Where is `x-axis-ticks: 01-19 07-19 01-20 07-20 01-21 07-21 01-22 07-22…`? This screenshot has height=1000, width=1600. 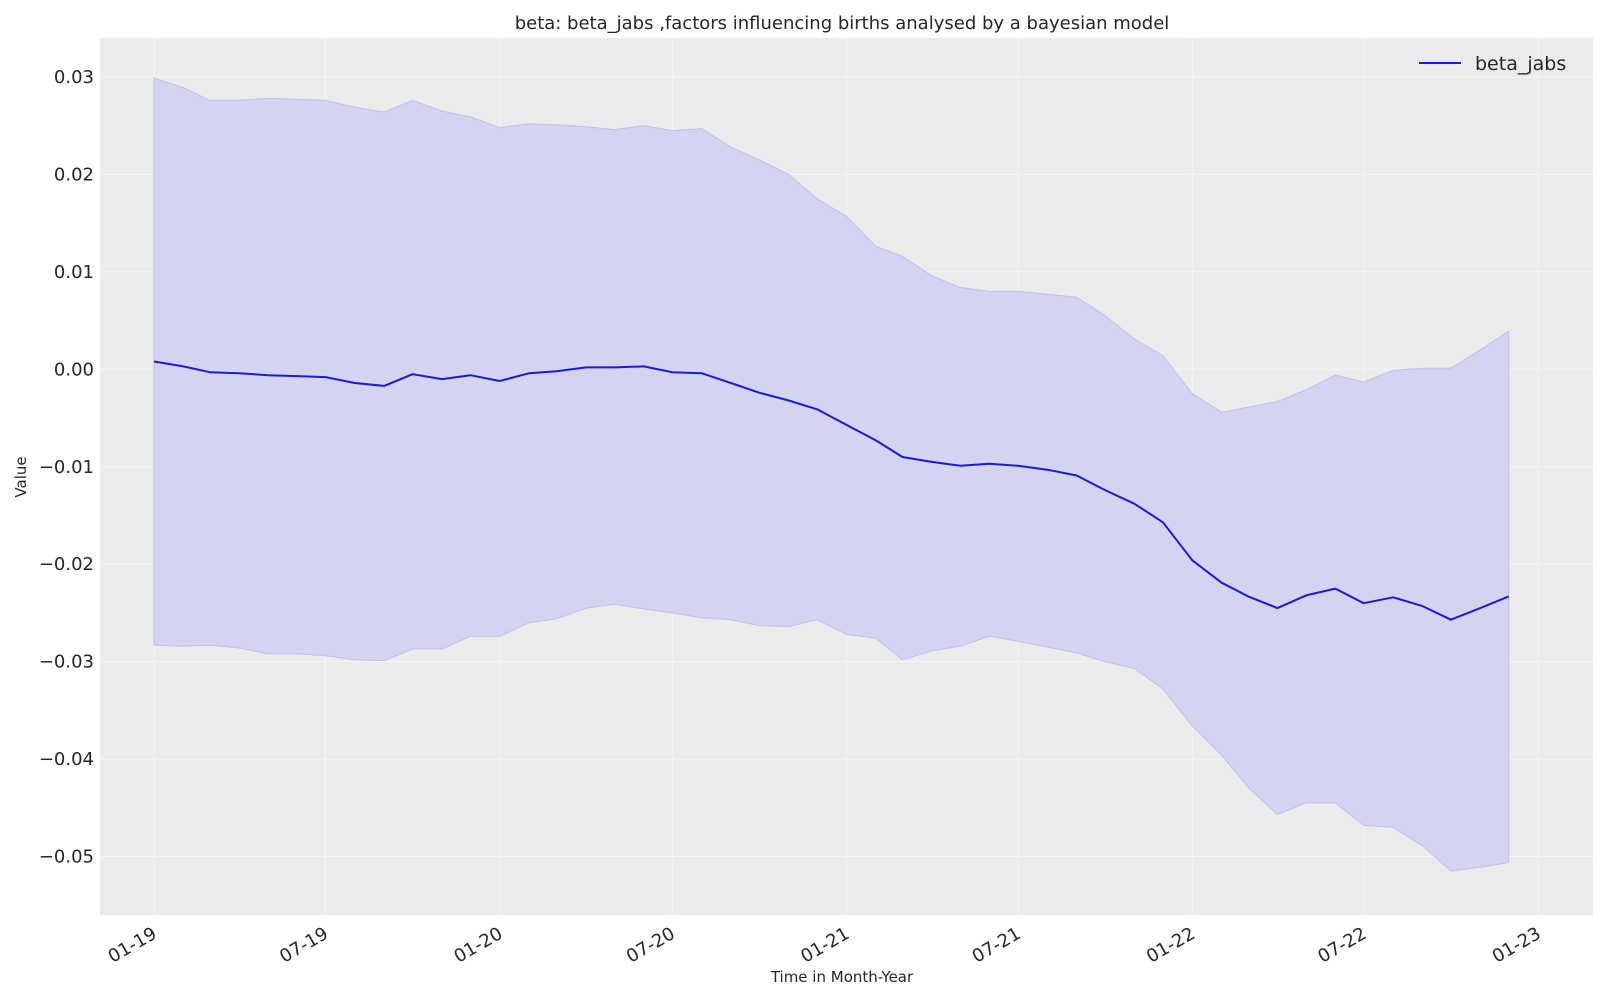 x-axis-ticks: 01-19 07-19 01-20 07-20 01-21 07-21 01-22 07-22… is located at coordinates (825, 945).